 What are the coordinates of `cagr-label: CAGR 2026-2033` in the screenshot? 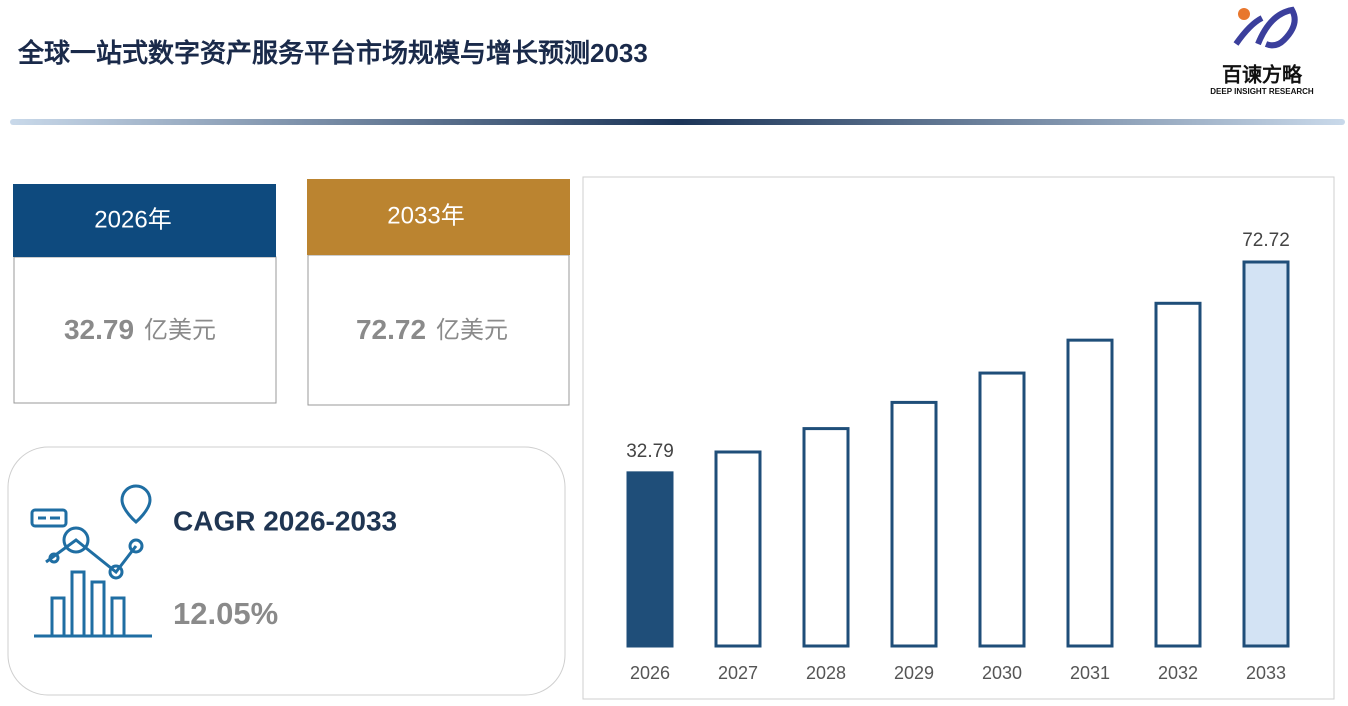 It's located at (285, 520).